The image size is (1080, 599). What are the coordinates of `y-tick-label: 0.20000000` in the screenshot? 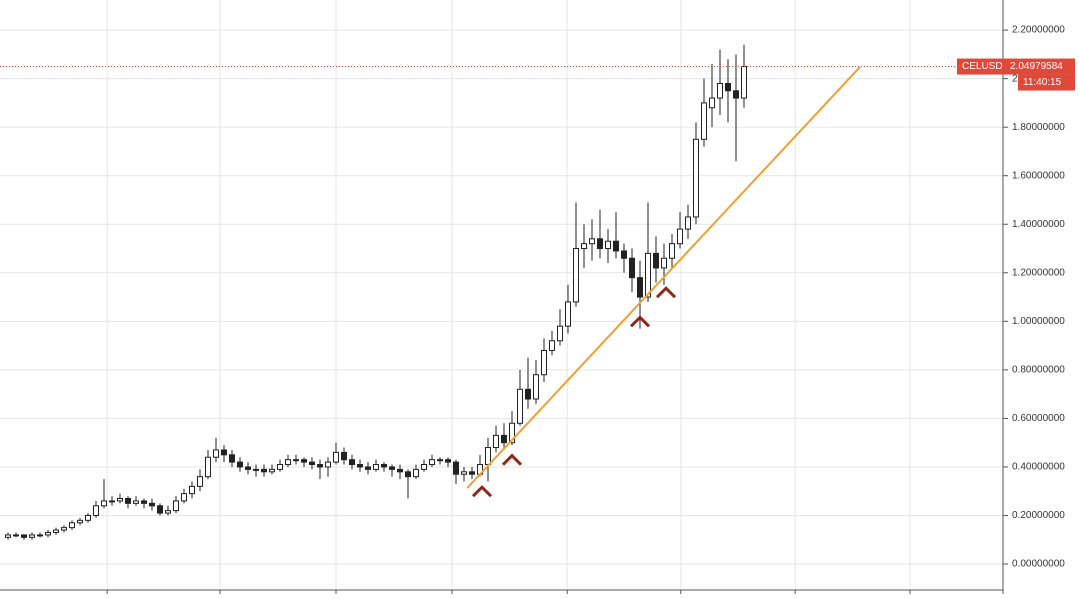 It's located at (1038, 515).